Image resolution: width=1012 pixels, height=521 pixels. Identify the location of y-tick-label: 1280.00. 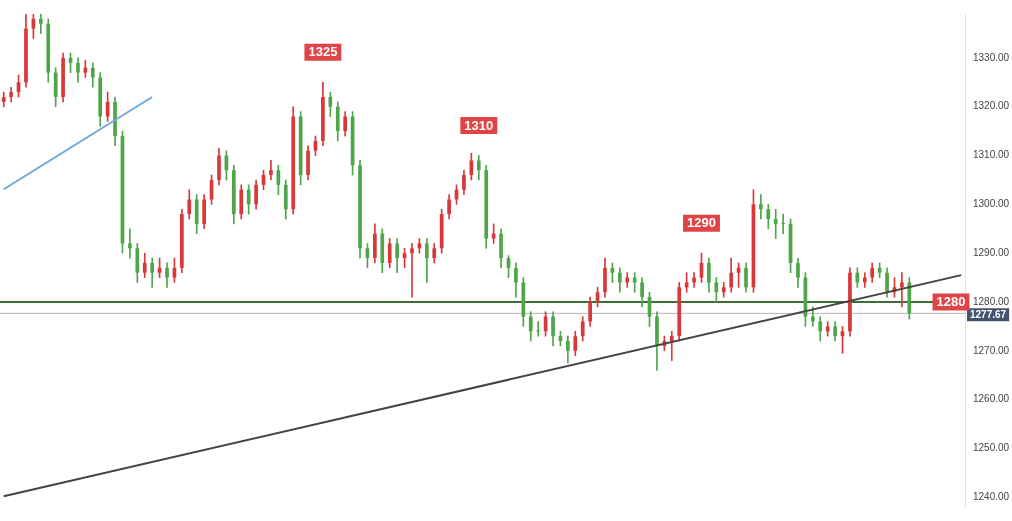
(991, 301).